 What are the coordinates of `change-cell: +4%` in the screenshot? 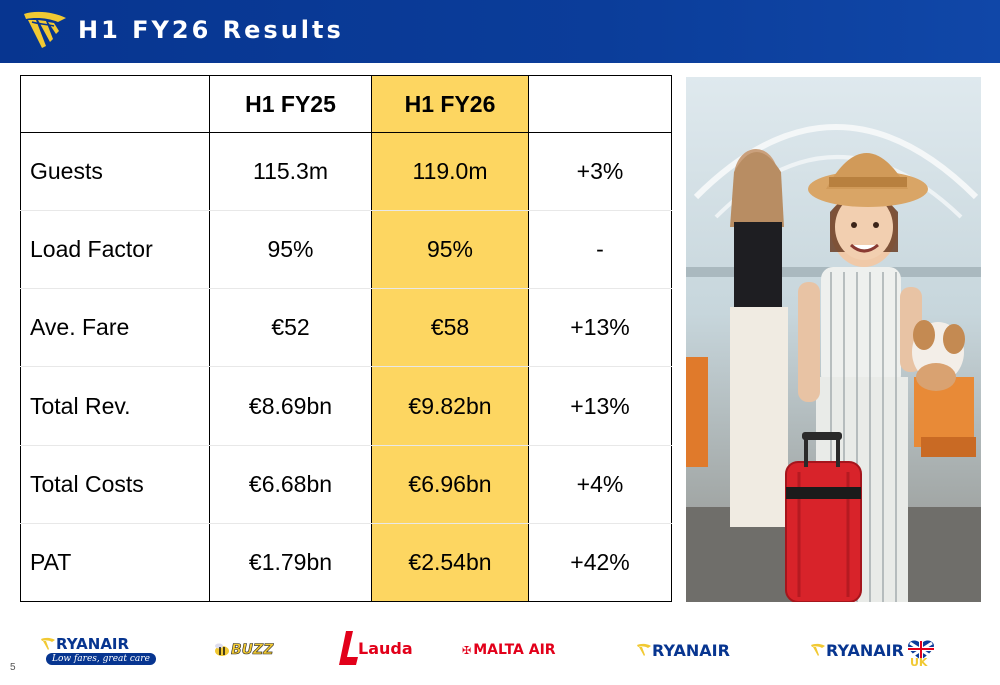 It's located at (600, 484).